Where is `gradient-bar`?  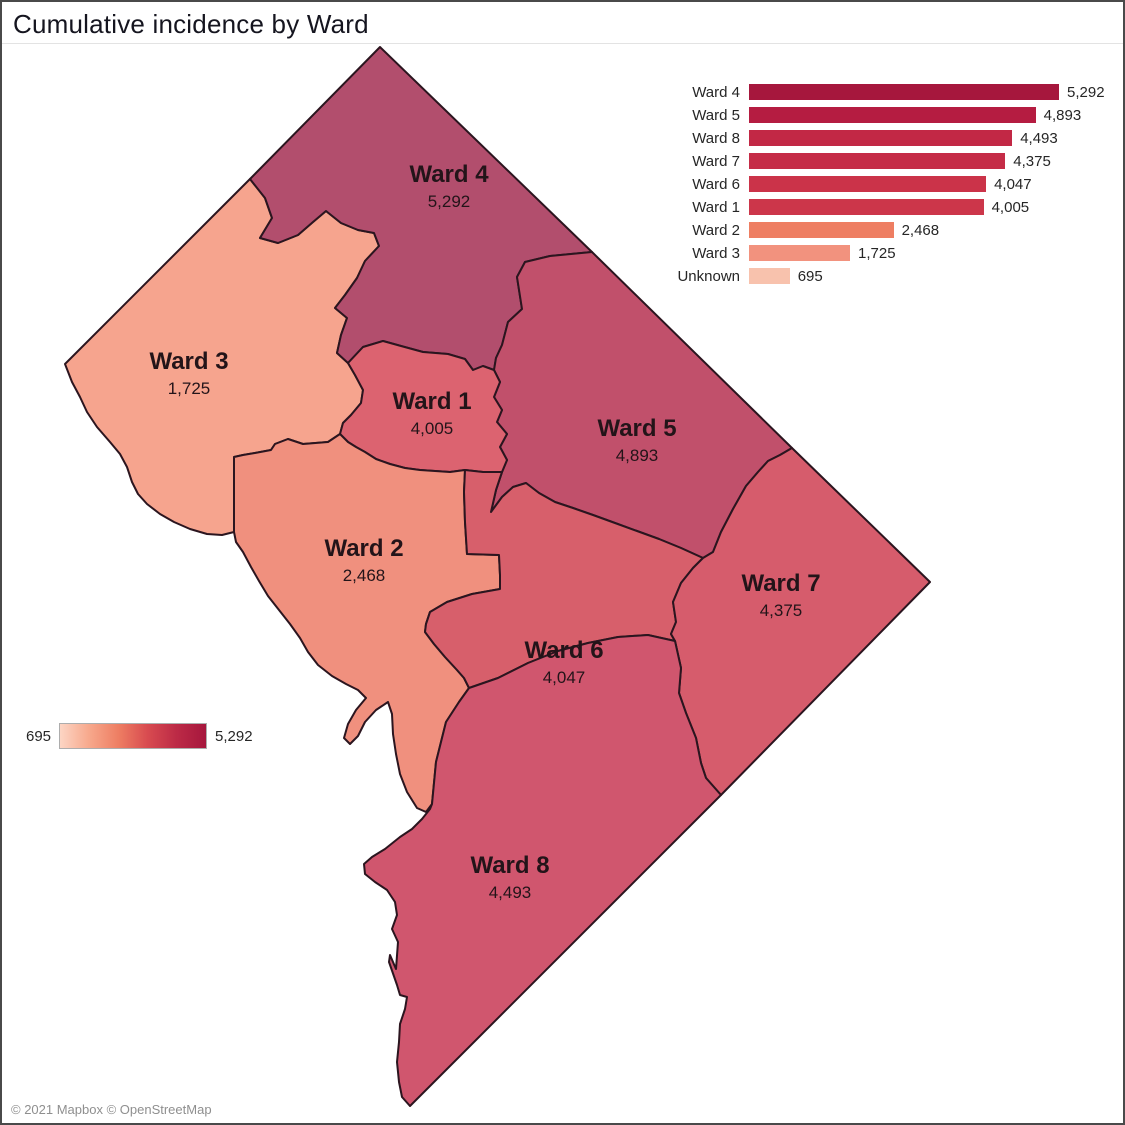 gradient-bar is located at coordinates (133, 736).